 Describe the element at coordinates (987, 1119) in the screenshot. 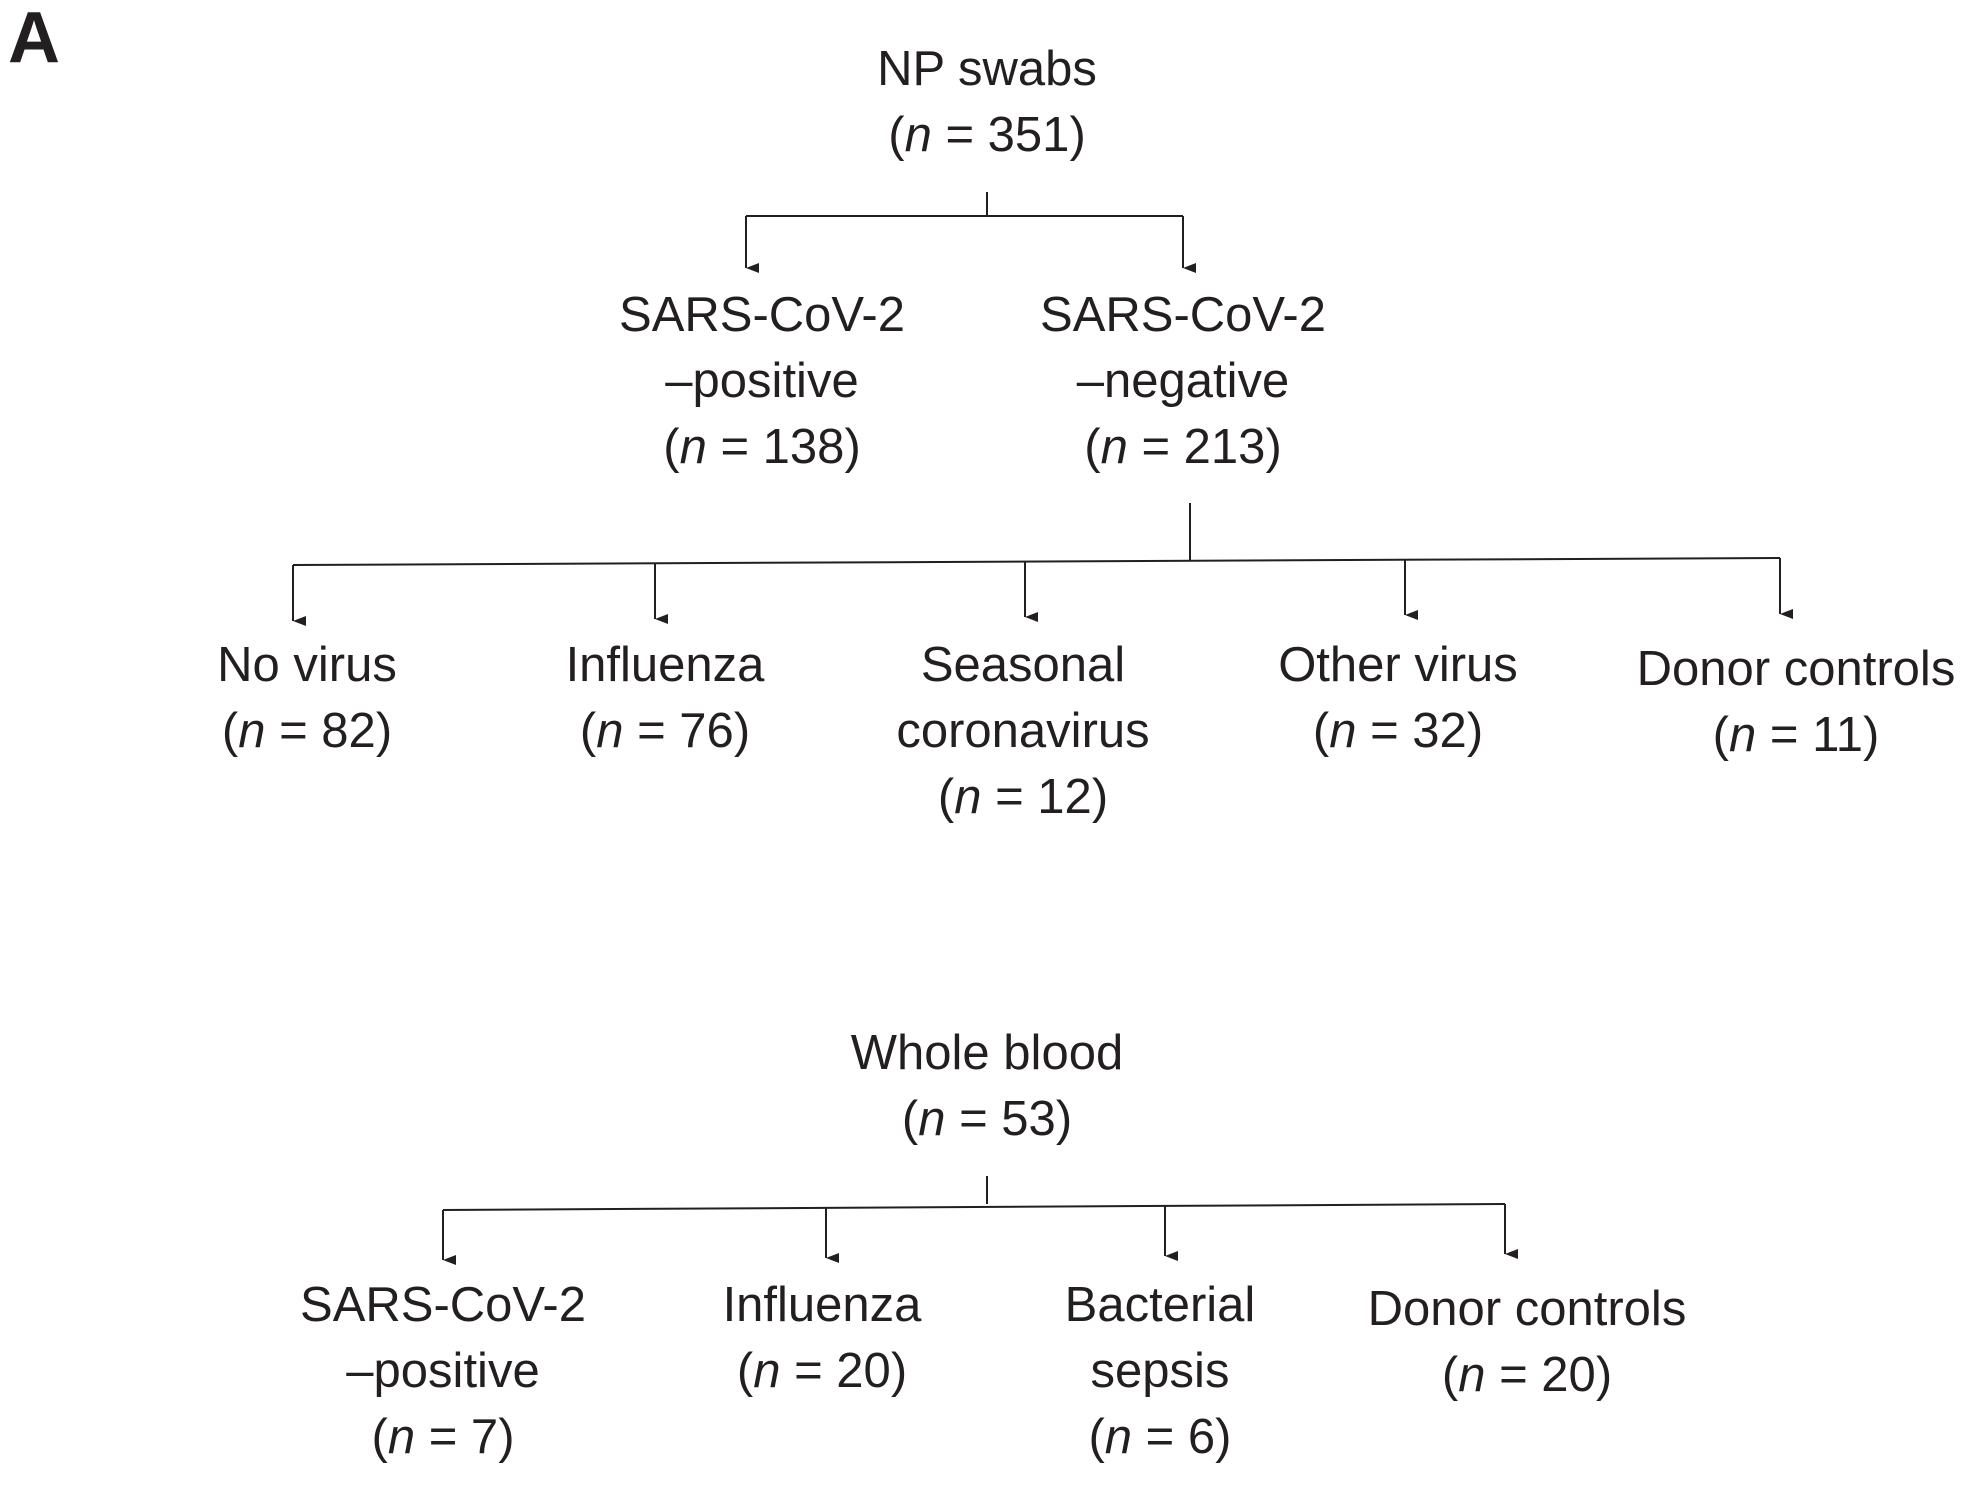

I see `node-count: (n = 53)` at that location.